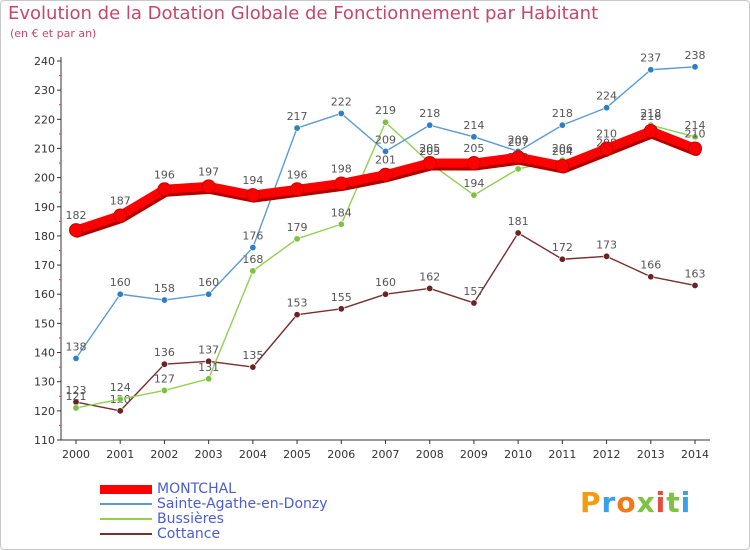 Image resolution: width=750 pixels, height=550 pixels. Describe the element at coordinates (44, 265) in the screenshot. I see `y-tick-label: 170` at that location.